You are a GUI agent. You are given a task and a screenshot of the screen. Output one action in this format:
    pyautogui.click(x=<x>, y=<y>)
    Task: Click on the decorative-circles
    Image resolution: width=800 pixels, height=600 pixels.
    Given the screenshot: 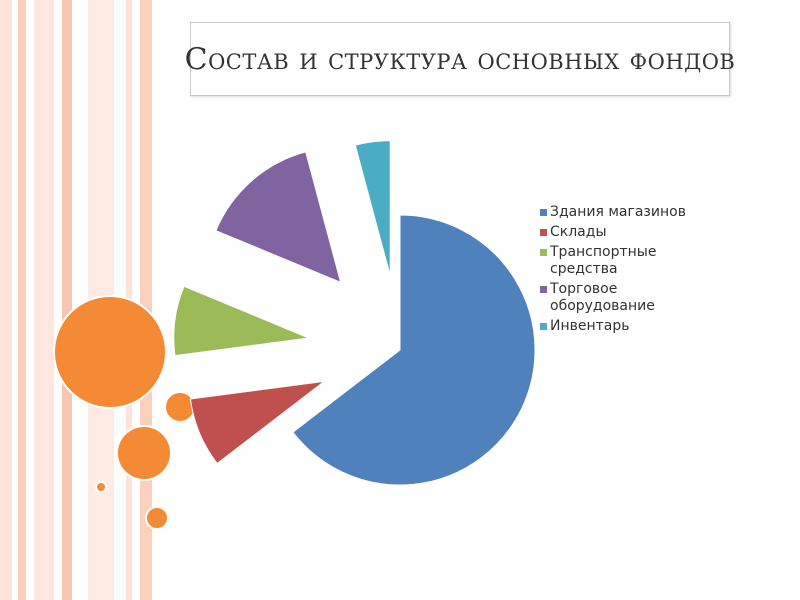 What is the action you would take?
    pyautogui.click(x=124, y=412)
    